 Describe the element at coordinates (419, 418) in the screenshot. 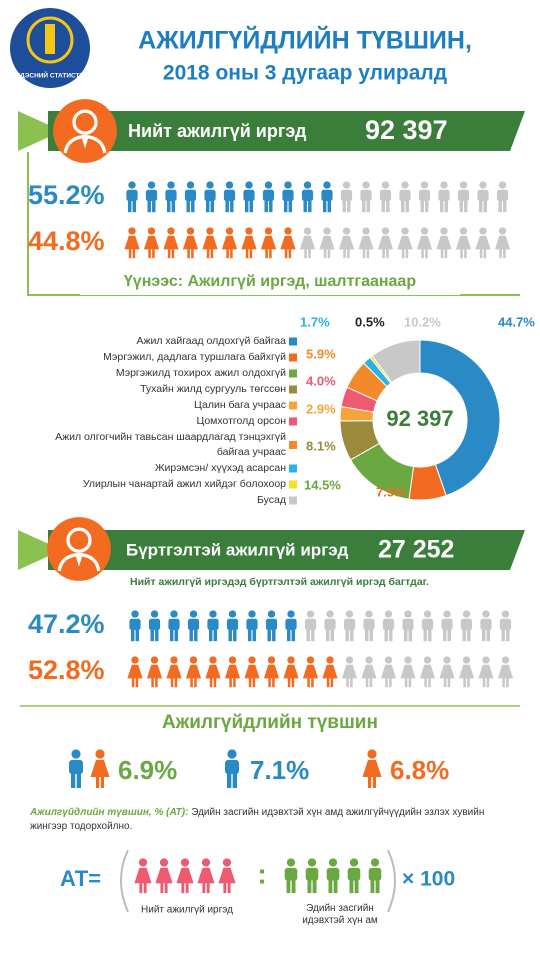

I see `donut-center: 92 397` at that location.